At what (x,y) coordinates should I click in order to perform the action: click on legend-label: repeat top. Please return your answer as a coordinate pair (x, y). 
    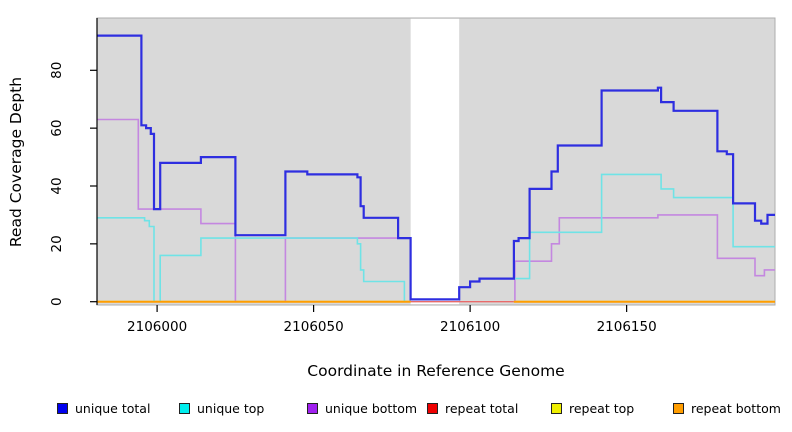
    Looking at the image, I should click on (602, 408).